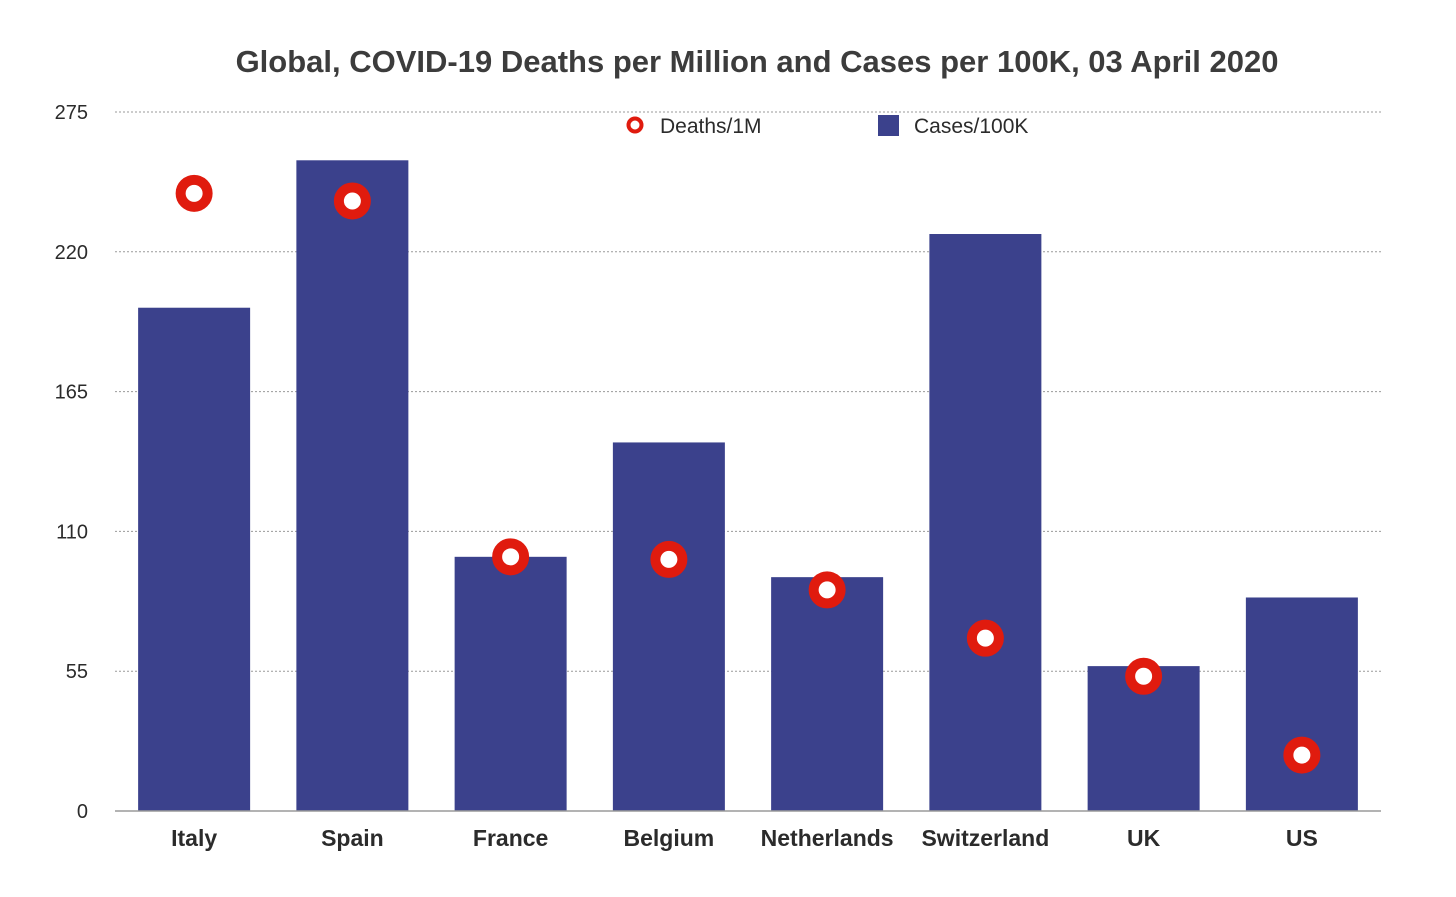 The image size is (1456, 897). What do you see at coordinates (71, 113) in the screenshot?
I see `y-tick-label: 275` at bounding box center [71, 113].